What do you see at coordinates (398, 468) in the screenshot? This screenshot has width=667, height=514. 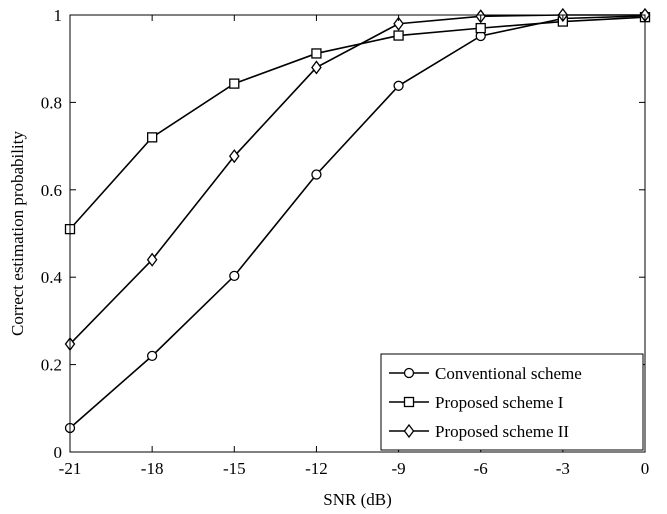 I see `x-tick-label: -9` at bounding box center [398, 468].